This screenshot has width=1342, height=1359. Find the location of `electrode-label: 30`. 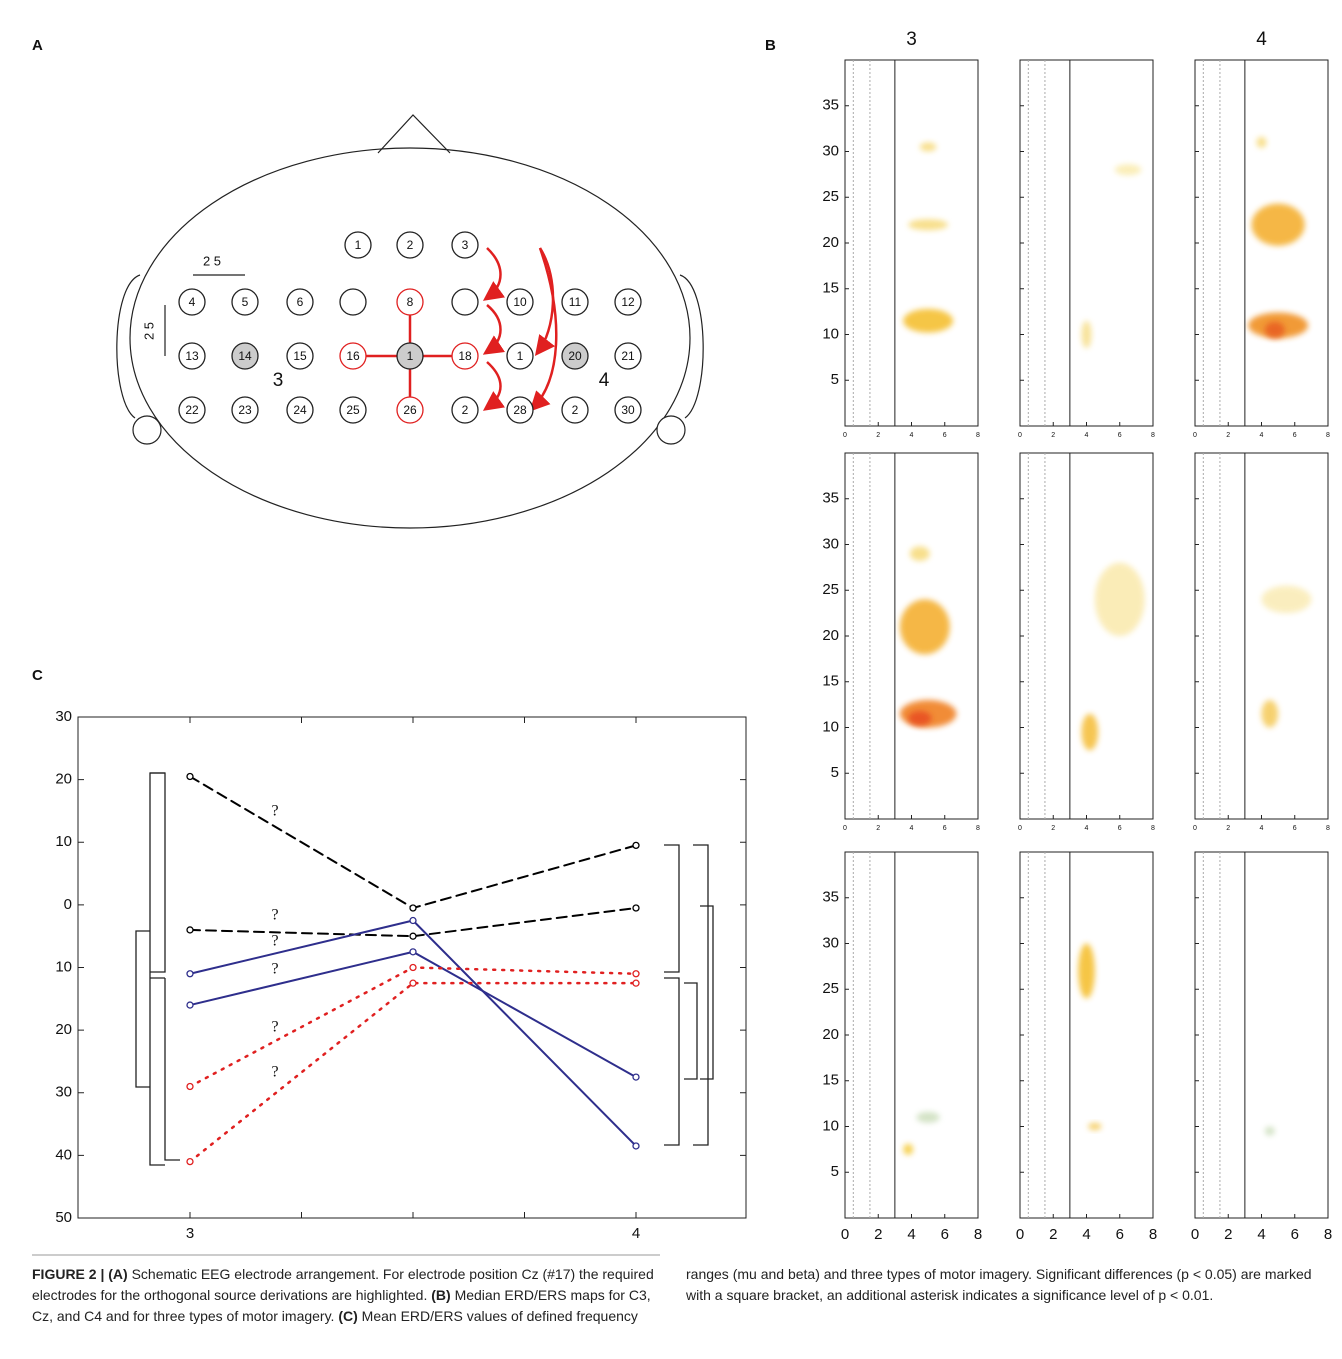

electrode-label: 30 is located at coordinates (628, 410).